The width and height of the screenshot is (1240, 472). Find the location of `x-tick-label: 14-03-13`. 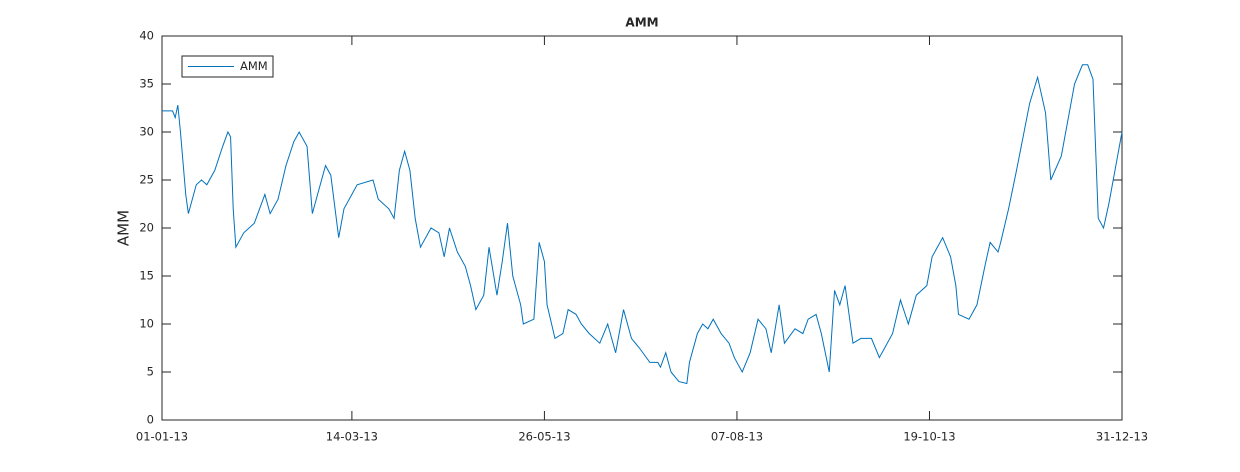

x-tick-label: 14-03-13 is located at coordinates (352, 437).